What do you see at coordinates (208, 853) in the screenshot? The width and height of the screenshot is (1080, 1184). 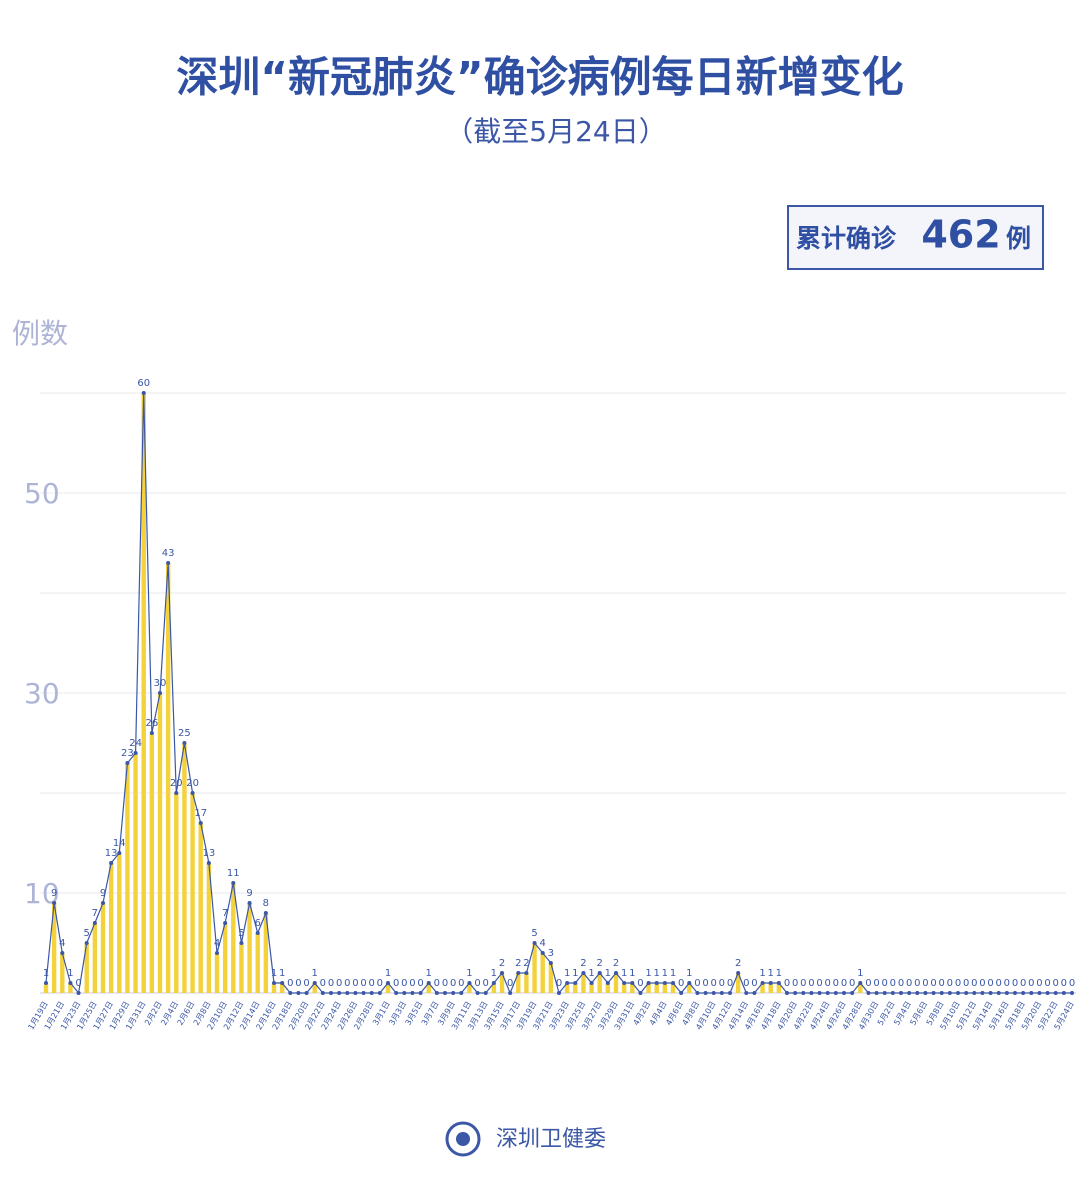 I see `data-label: 13` at bounding box center [208, 853].